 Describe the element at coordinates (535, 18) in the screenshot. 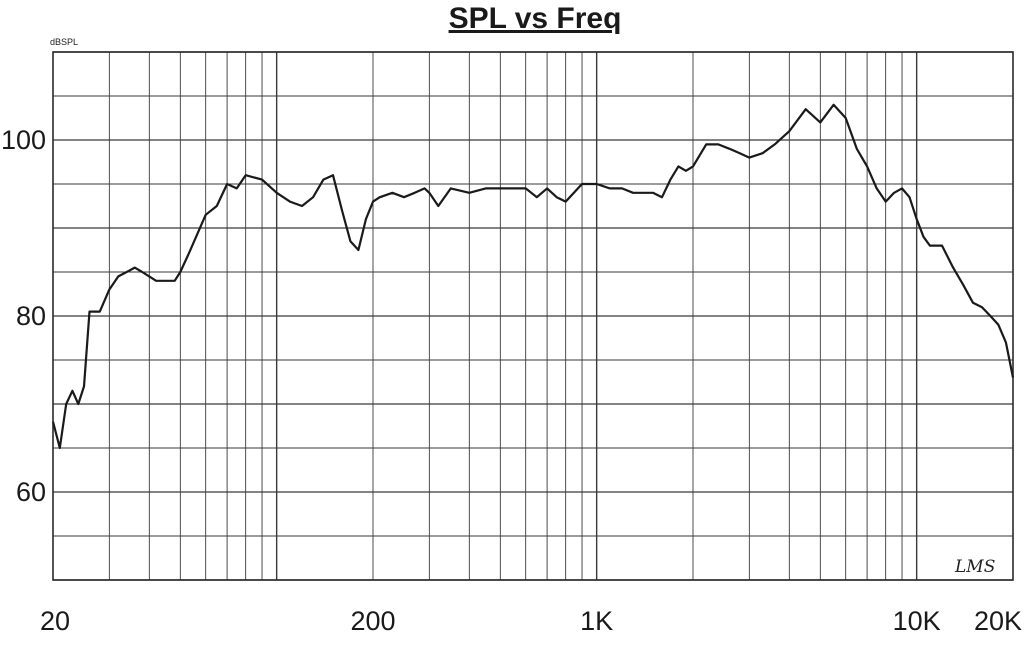

I see `chart-title: SPL vs Freq` at that location.